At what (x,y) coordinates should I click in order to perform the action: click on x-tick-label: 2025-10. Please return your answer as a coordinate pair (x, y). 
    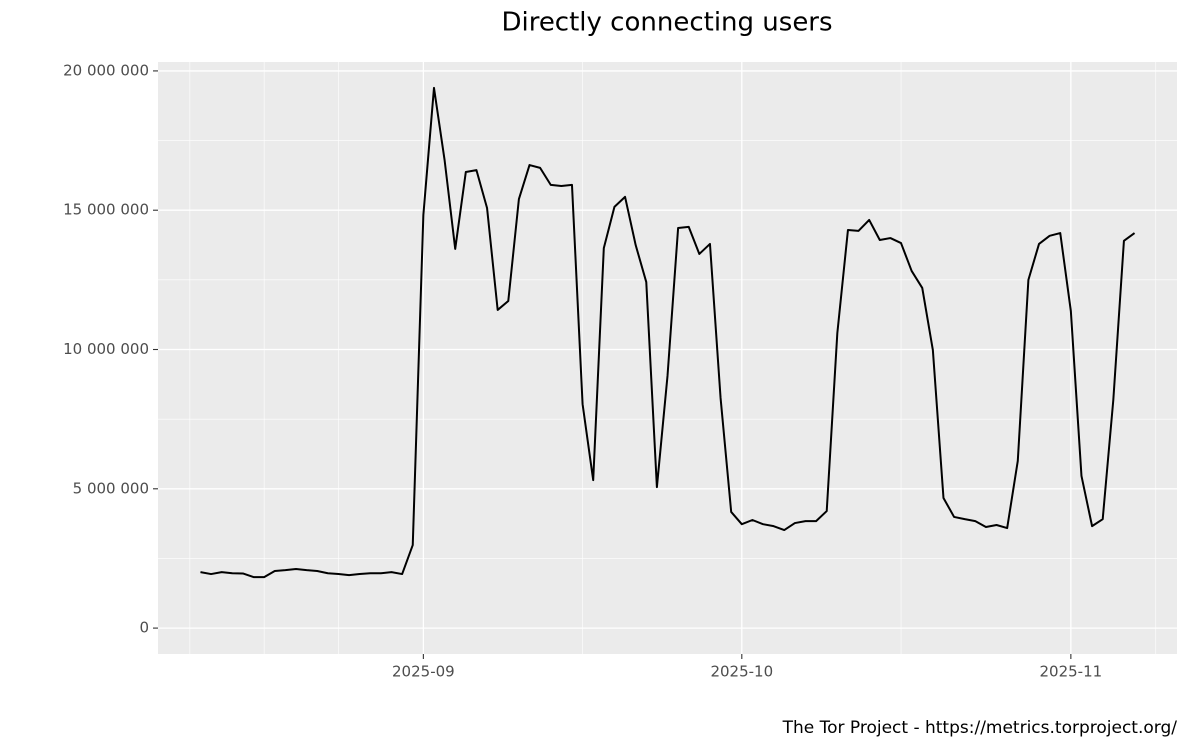
    Looking at the image, I should click on (741, 672).